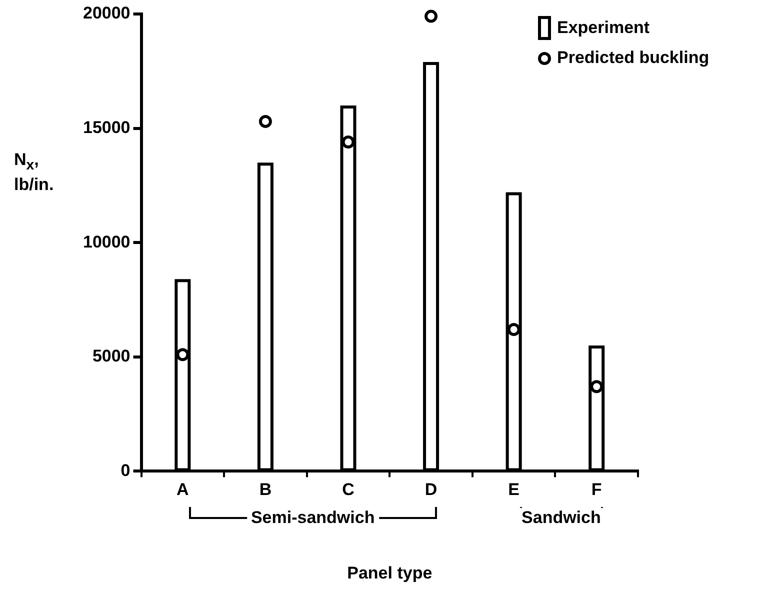  What do you see at coordinates (603, 28) in the screenshot?
I see `legend-label: Experiment` at bounding box center [603, 28].